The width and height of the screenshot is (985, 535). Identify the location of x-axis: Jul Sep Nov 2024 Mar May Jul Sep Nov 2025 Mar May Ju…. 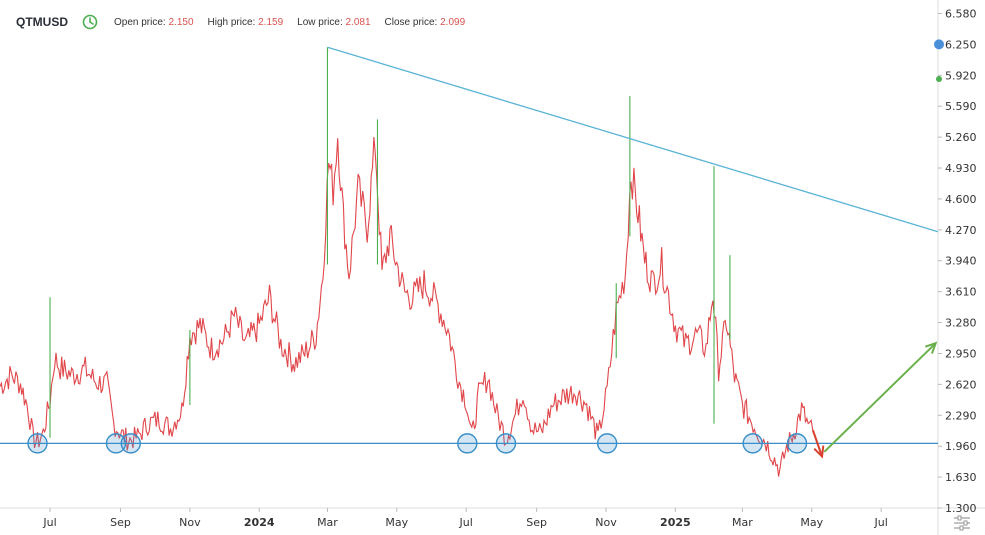
(465, 518).